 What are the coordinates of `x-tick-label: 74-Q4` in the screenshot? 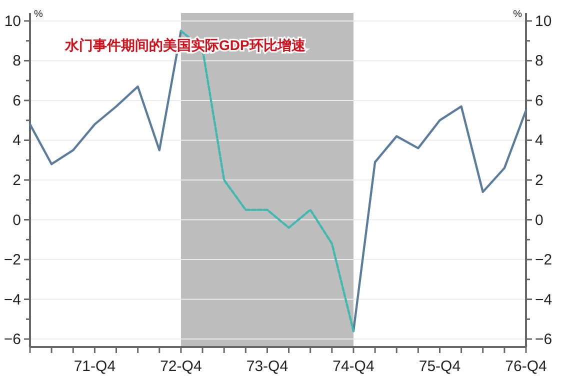 It's located at (353, 366).